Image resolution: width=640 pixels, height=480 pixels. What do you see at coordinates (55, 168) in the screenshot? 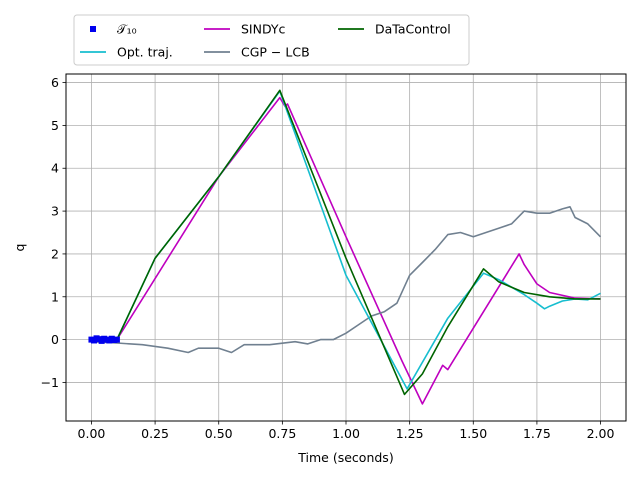
I see `y-tick-label: 4` at bounding box center [55, 168].